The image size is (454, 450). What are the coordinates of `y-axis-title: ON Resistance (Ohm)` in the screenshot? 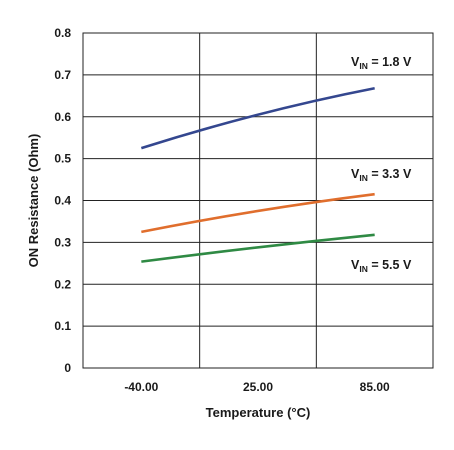 It's located at (33, 201).